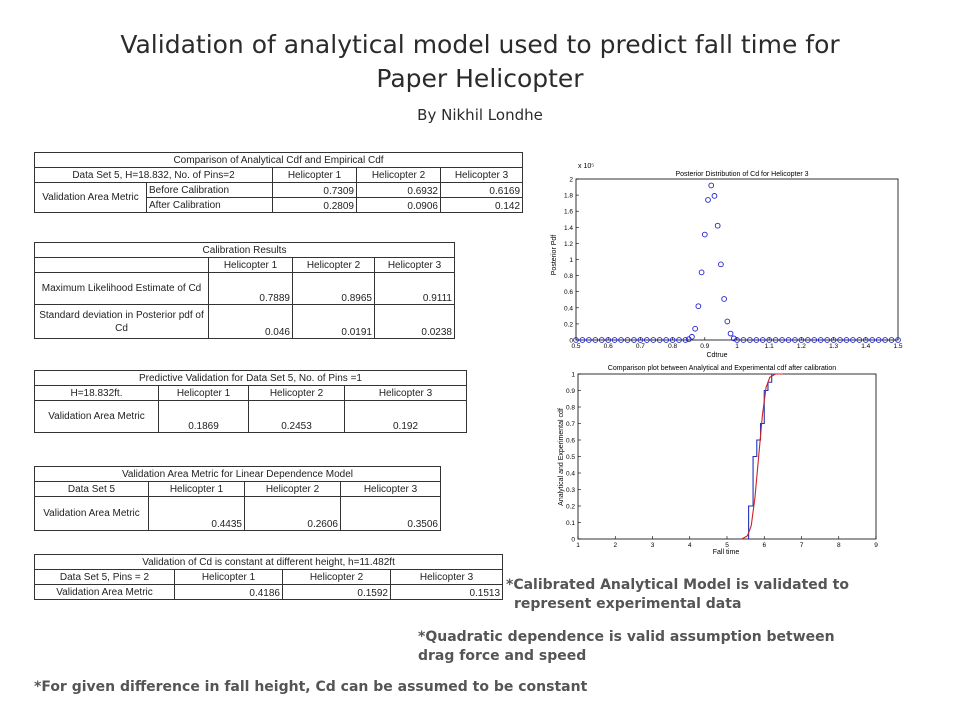  I want to click on row-label: Before Calibration, so click(209, 190).